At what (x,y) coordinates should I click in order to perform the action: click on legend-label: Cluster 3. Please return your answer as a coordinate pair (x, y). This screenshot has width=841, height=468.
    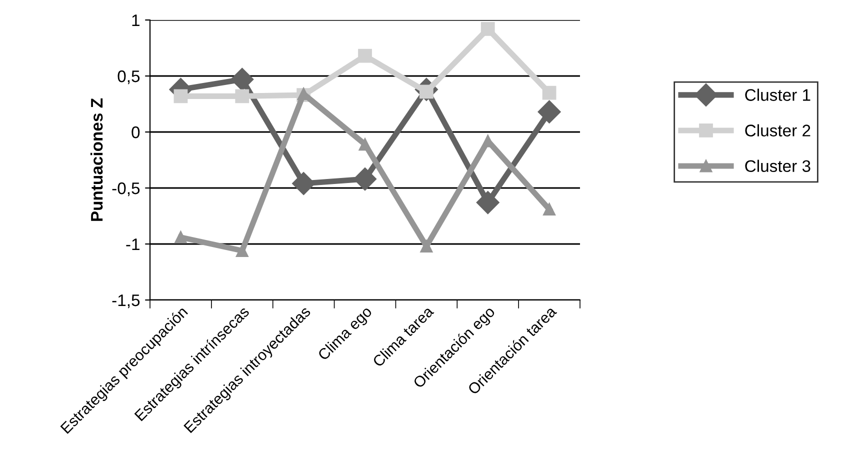
    Looking at the image, I should click on (777, 166).